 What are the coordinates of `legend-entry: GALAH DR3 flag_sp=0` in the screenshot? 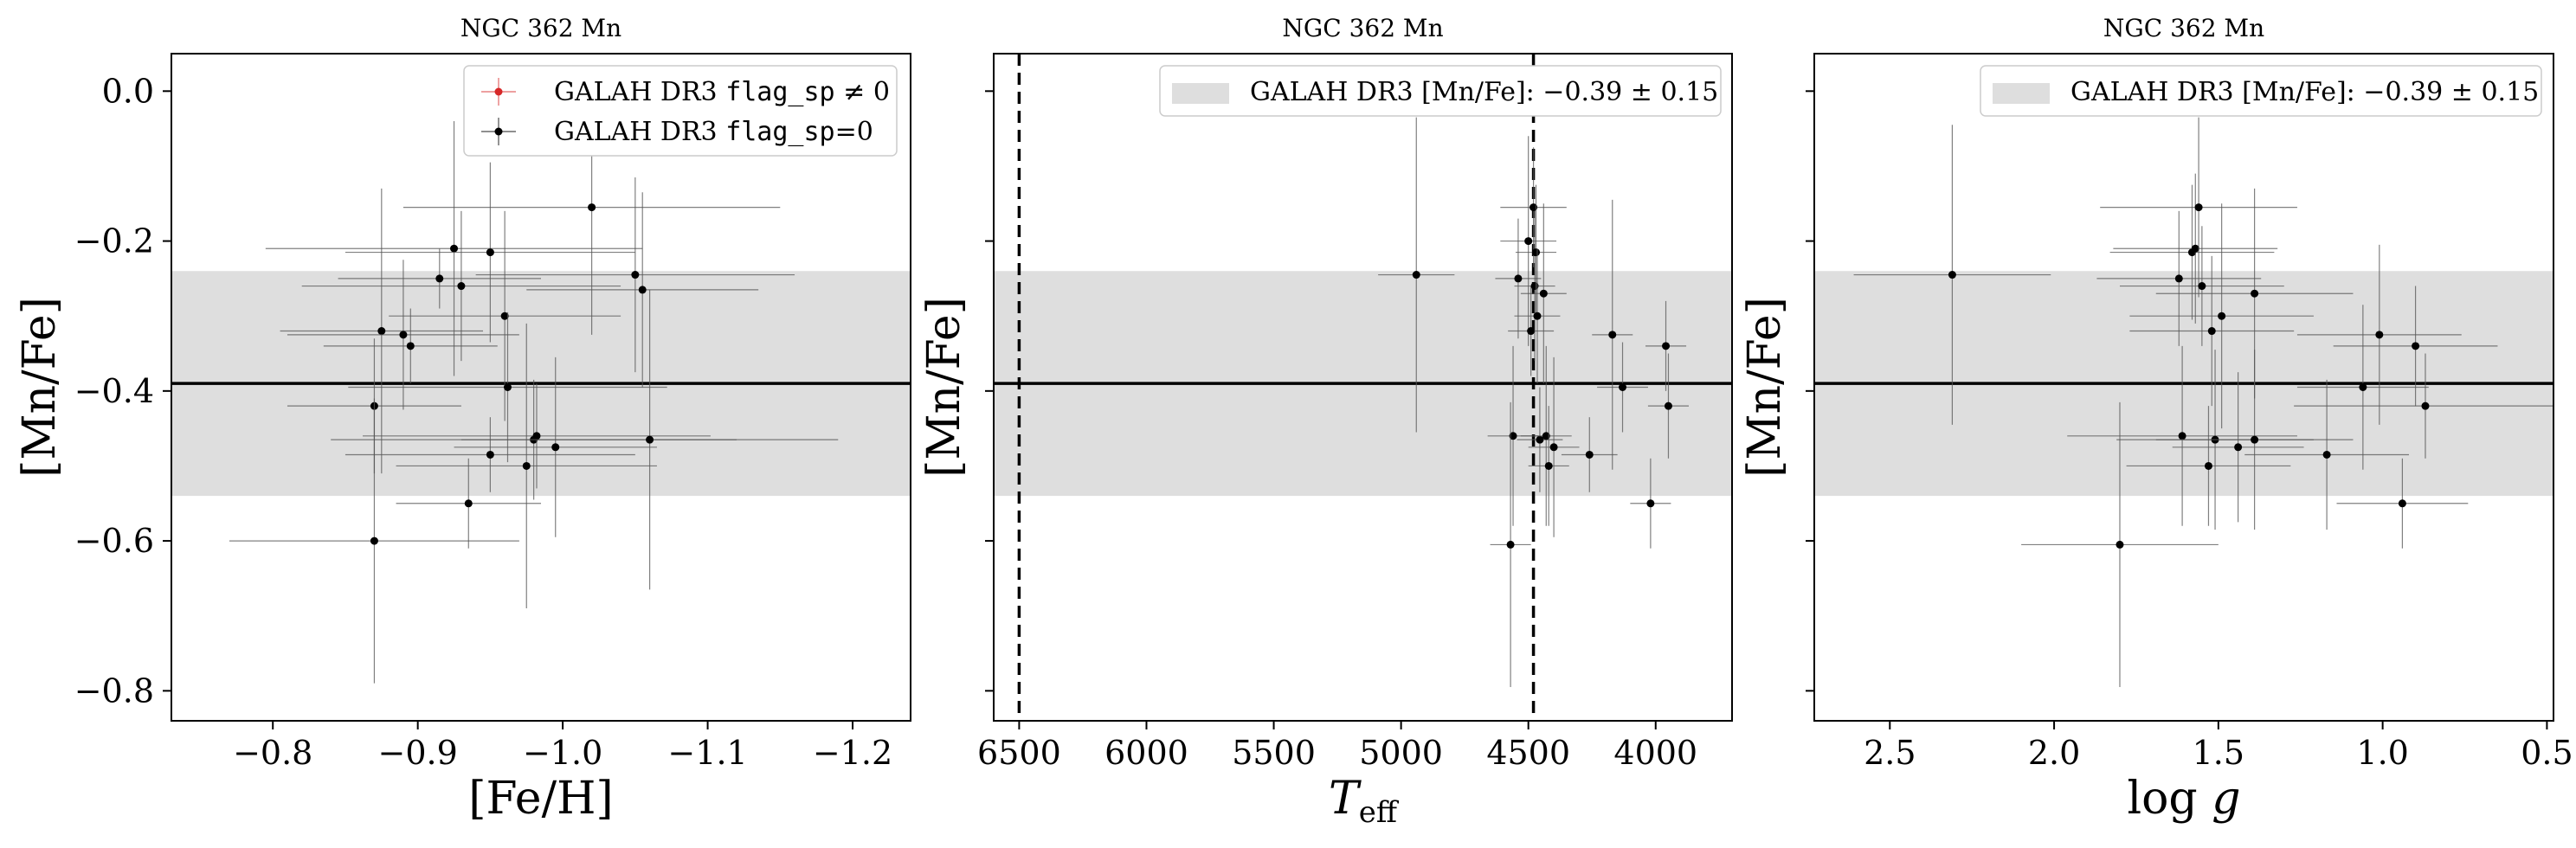 It's located at (677, 132).